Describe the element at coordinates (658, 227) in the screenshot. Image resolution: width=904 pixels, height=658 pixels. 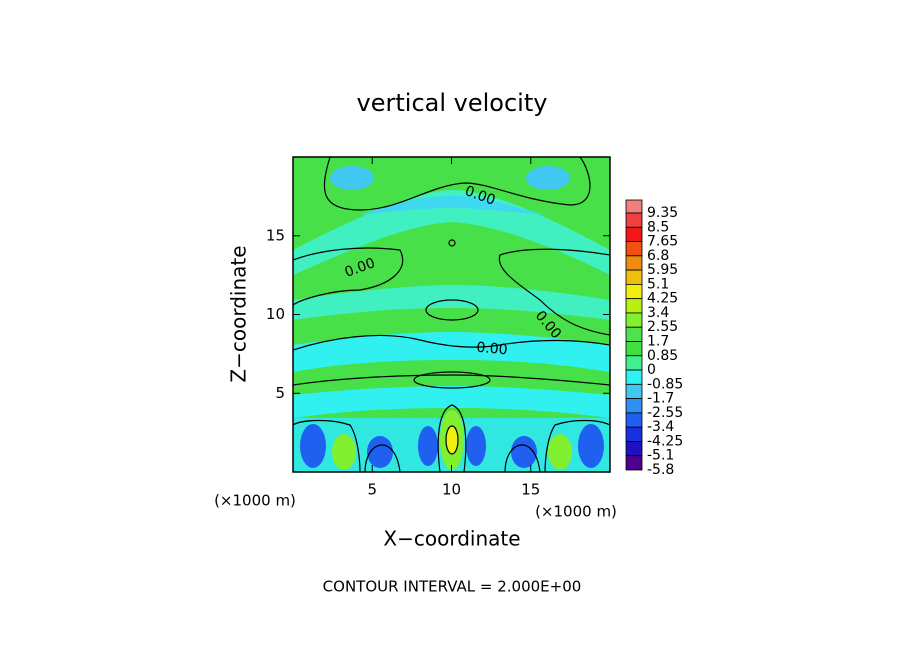
I see `colorbar-label: 8.5` at that location.